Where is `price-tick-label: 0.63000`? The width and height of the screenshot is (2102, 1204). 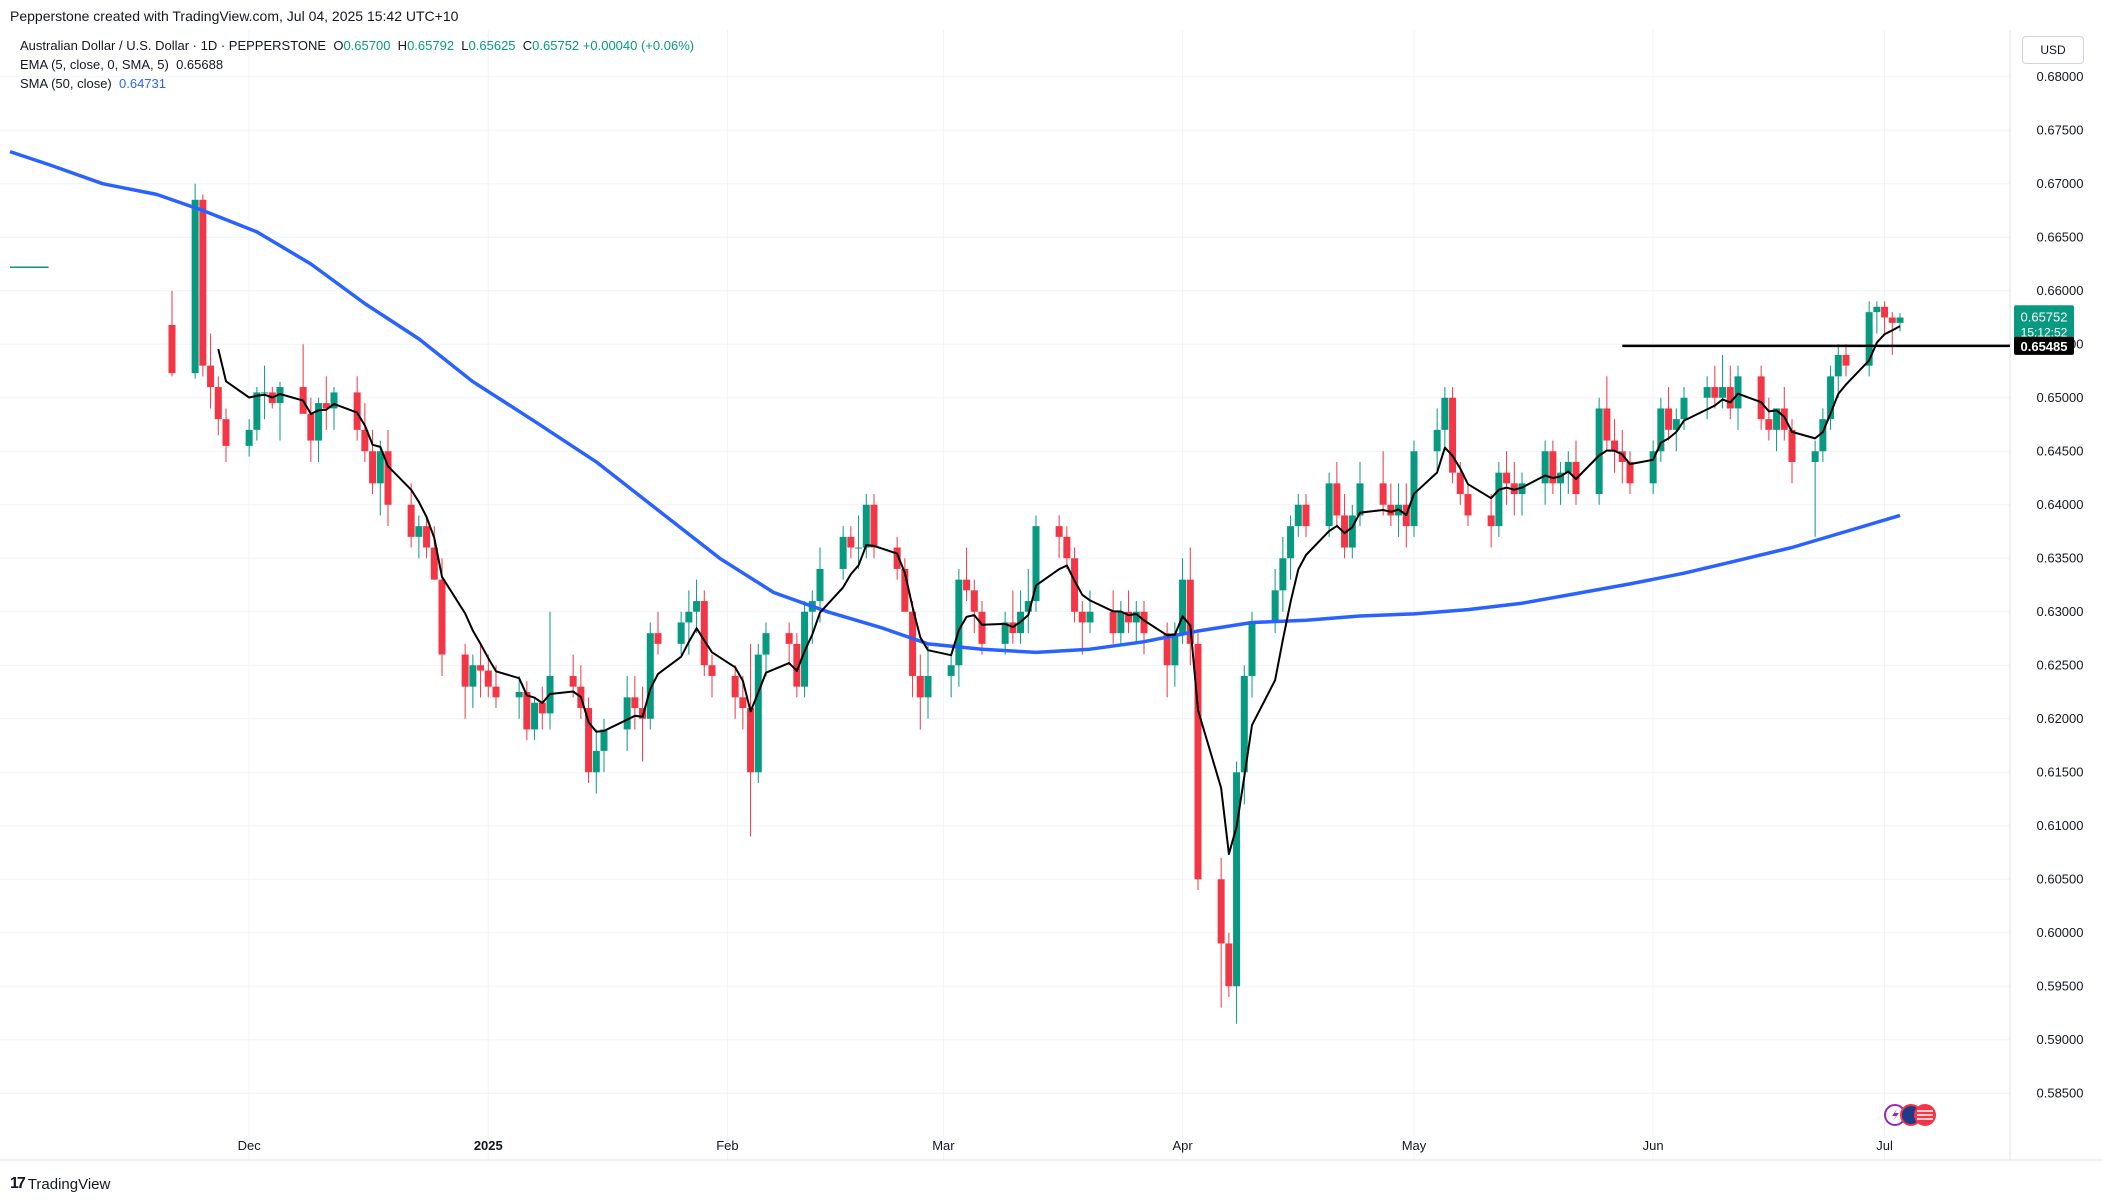 price-tick-label: 0.63000 is located at coordinates (2060, 611).